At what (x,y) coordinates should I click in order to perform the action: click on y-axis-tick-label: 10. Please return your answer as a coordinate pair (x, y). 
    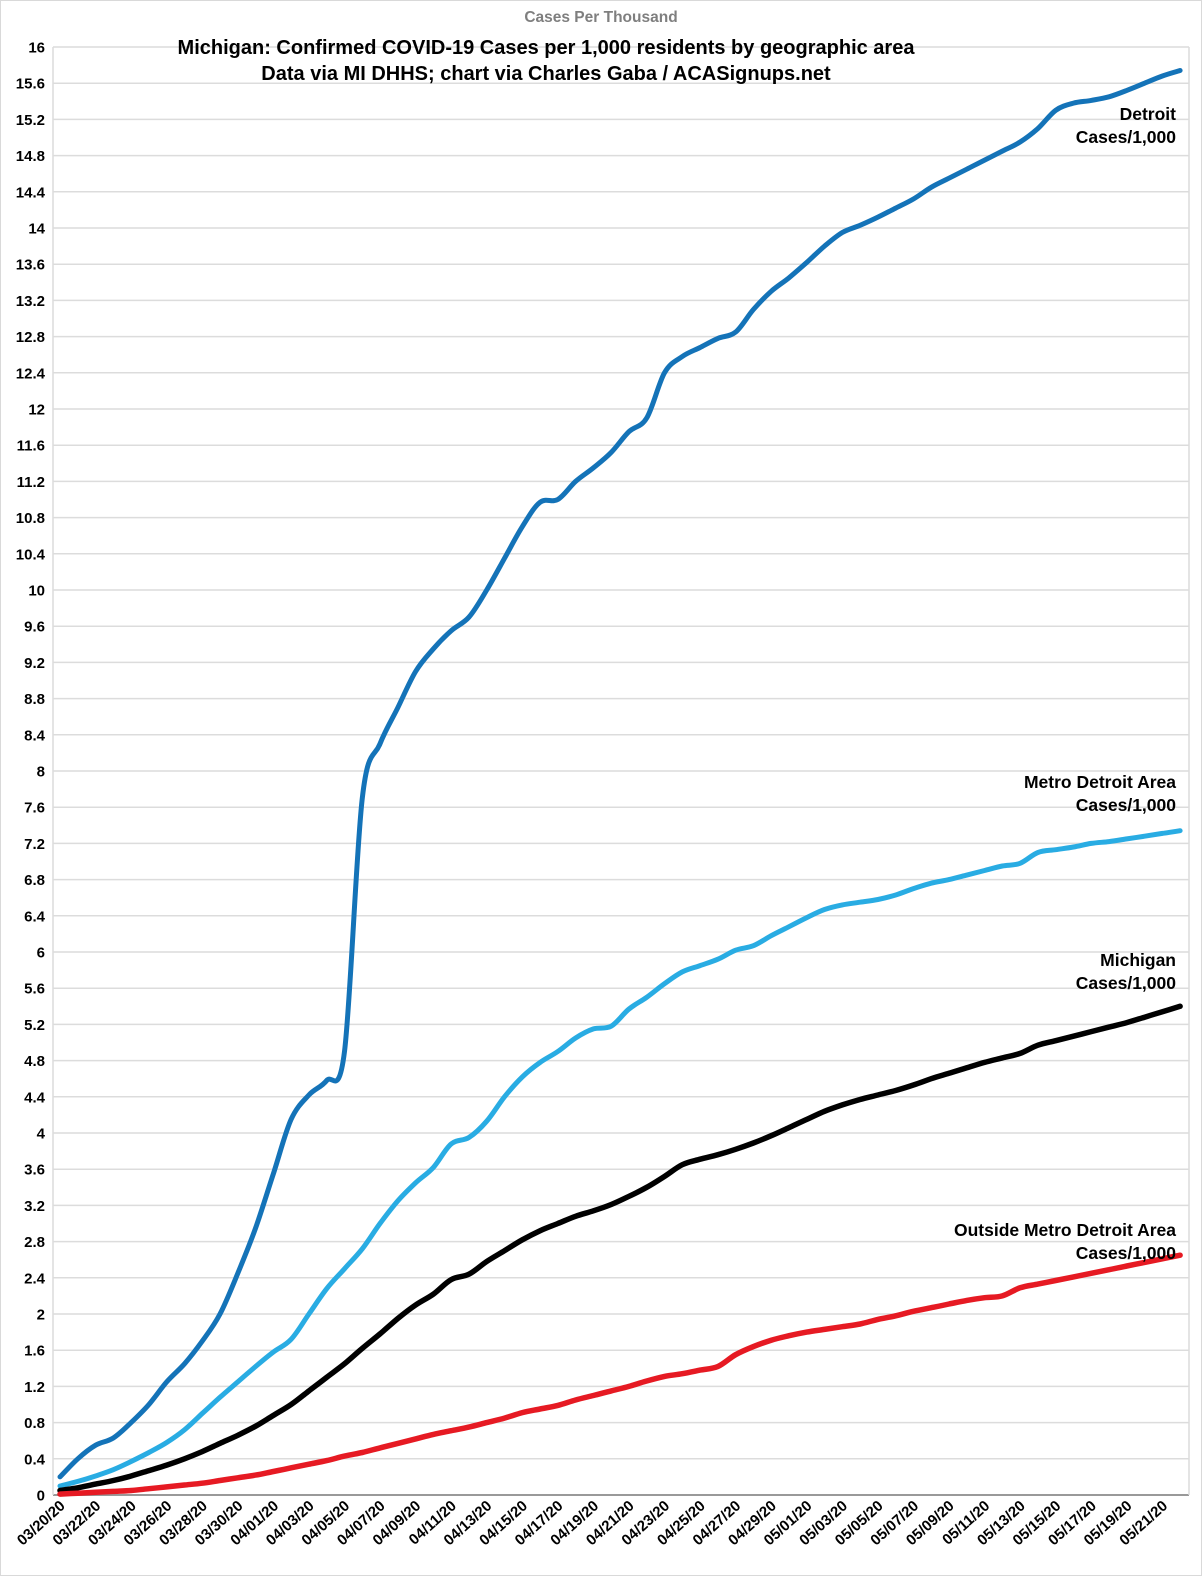
    Looking at the image, I should click on (36, 591).